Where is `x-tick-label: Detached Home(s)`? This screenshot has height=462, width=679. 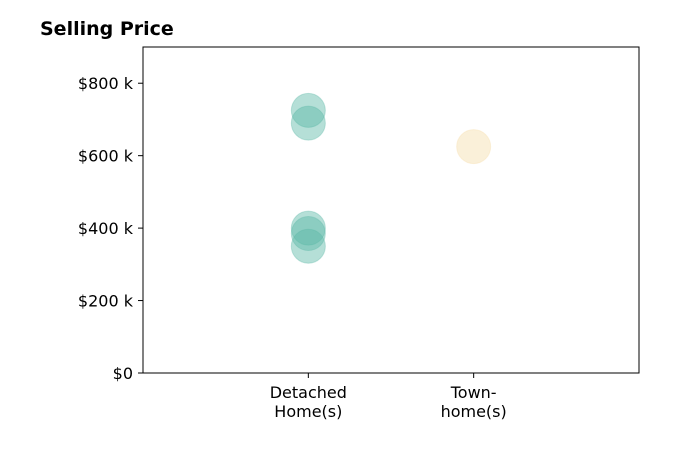 x-tick-label: Detached Home(s) is located at coordinates (308, 402).